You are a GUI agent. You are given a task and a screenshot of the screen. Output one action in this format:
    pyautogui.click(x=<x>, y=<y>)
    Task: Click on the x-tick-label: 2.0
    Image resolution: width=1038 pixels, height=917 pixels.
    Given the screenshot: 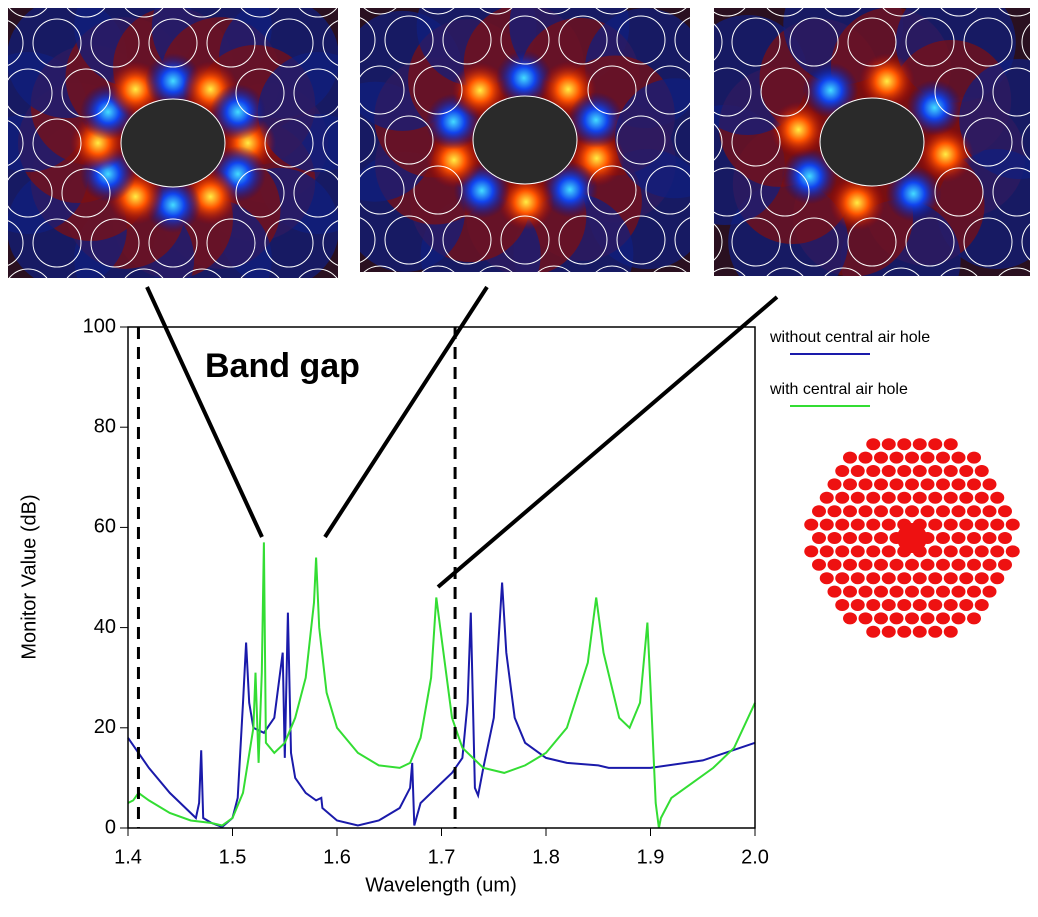 What is the action you would take?
    pyautogui.click(x=755, y=857)
    